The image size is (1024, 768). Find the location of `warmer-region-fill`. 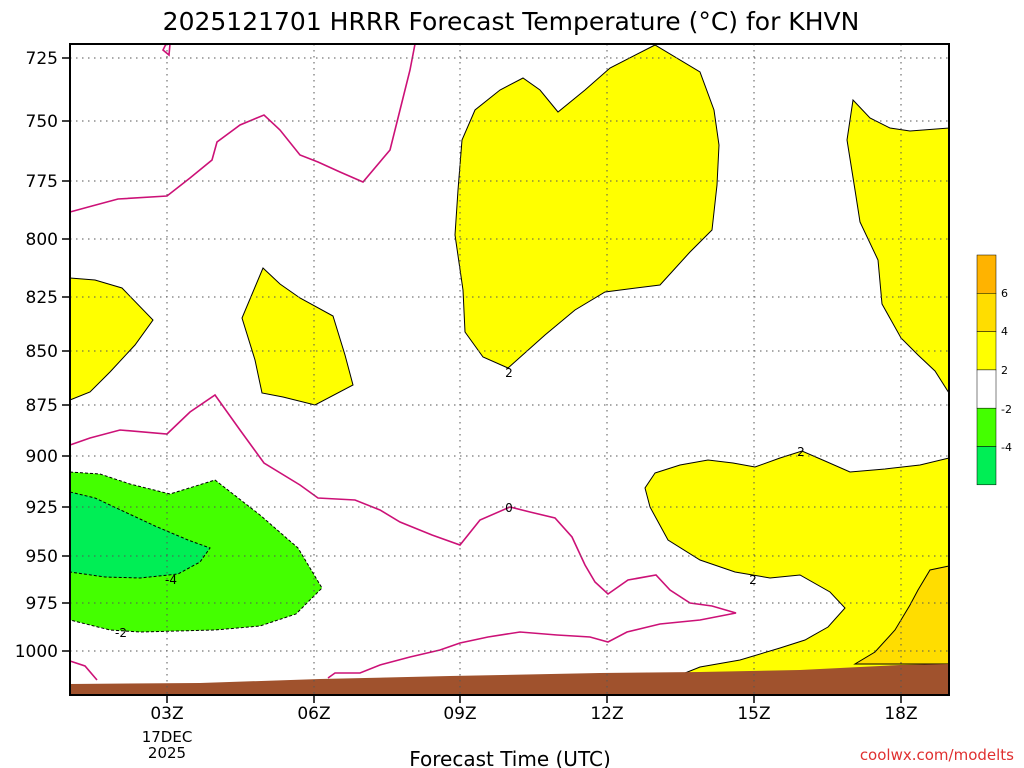

warmer-region-fill is located at coordinates (901, 615).